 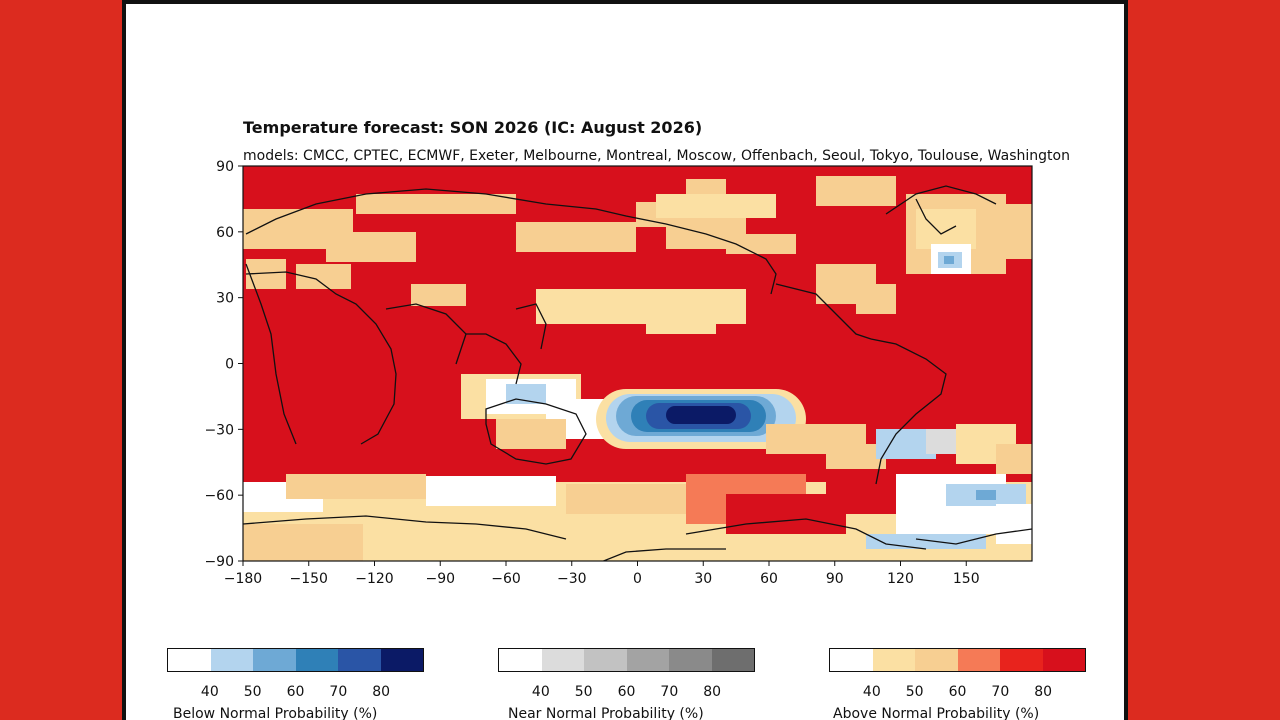 What do you see at coordinates (219, 430) in the screenshot?
I see `y-tick-label: −30` at bounding box center [219, 430].